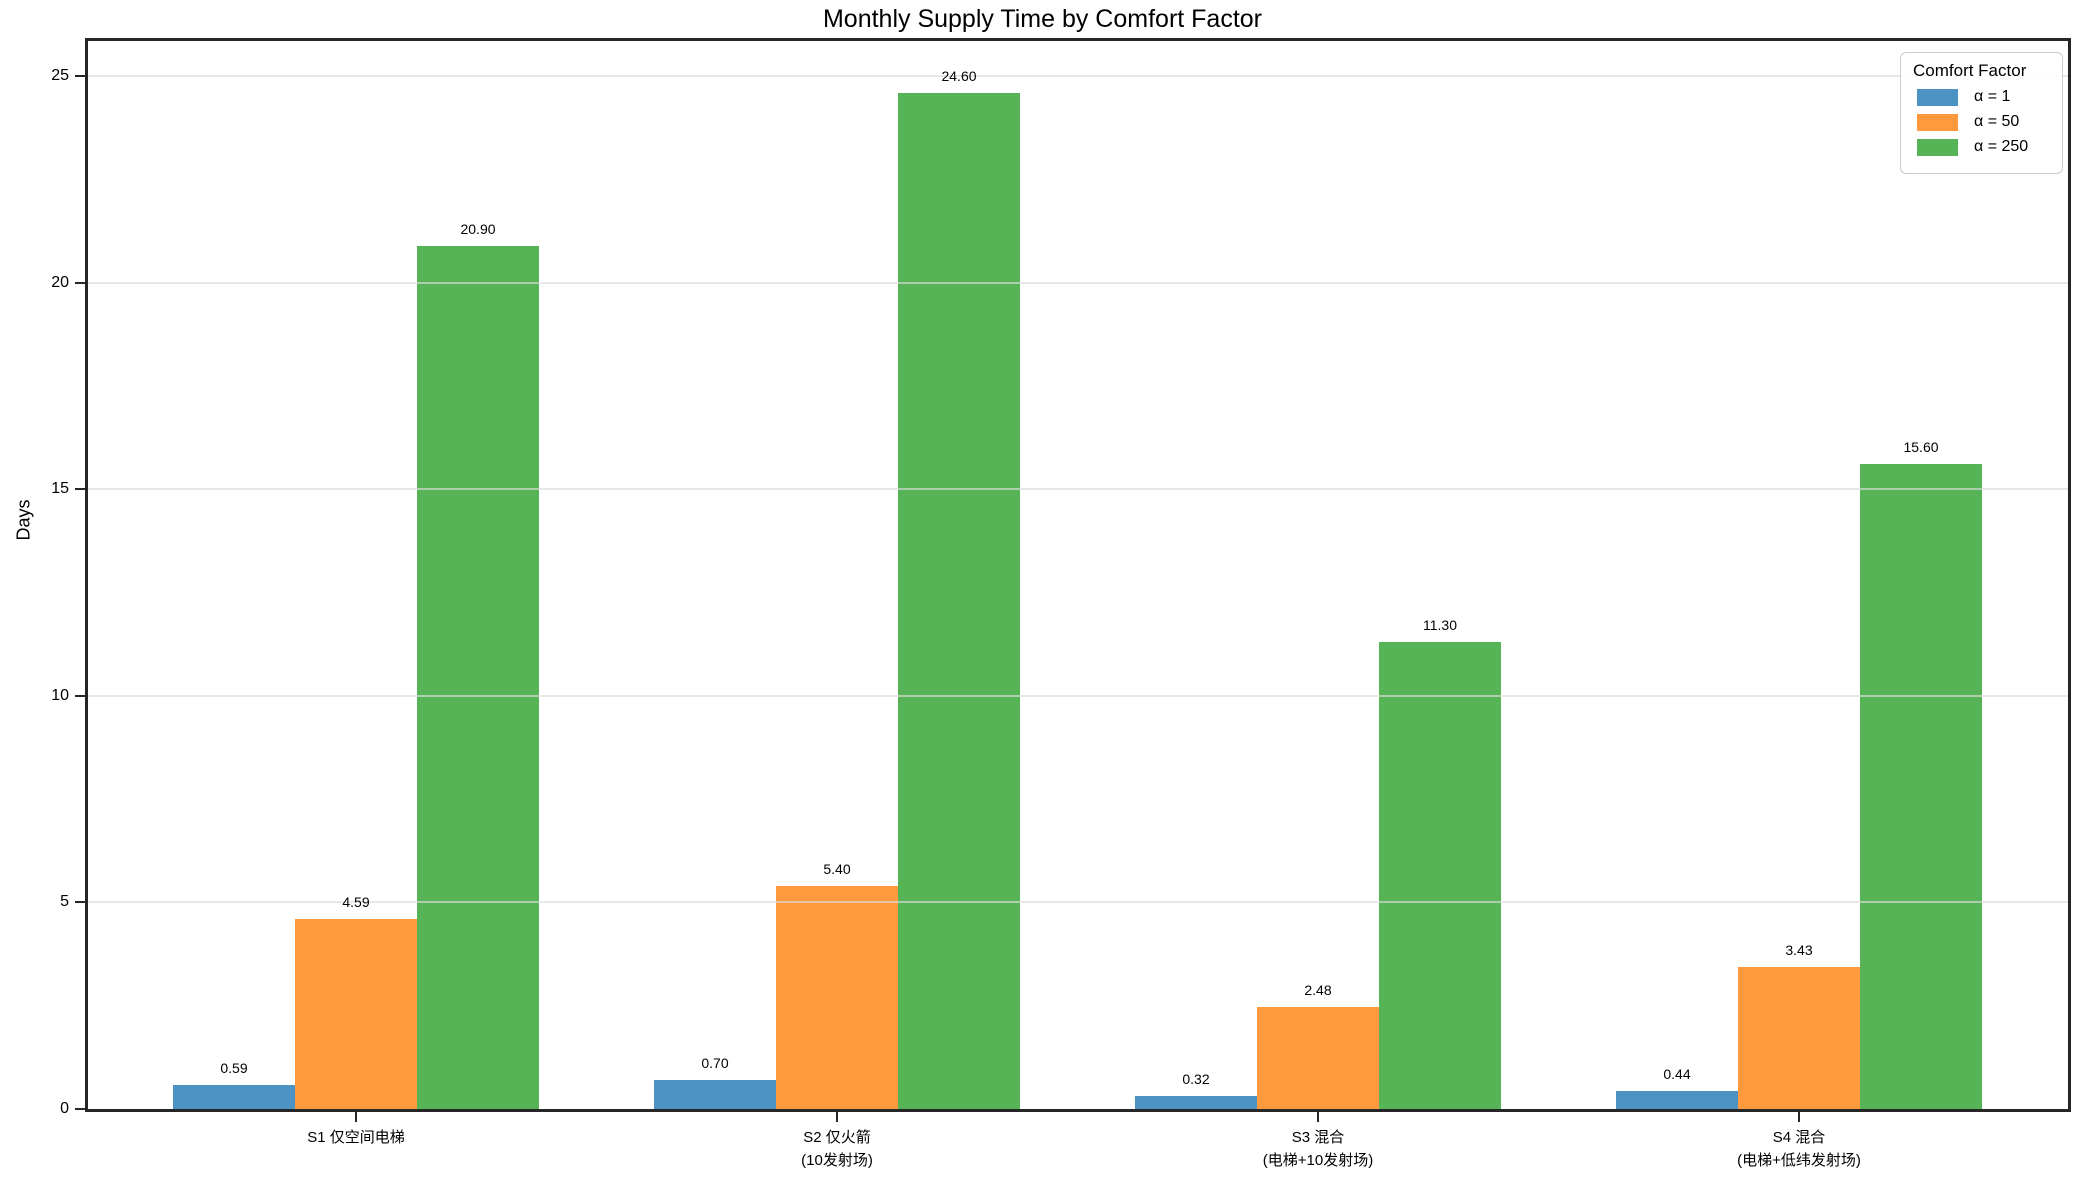 Image resolution: width=2085 pixels, height=1182 pixels. What do you see at coordinates (60, 76) in the screenshot?
I see `y-tick-label: 25` at bounding box center [60, 76].